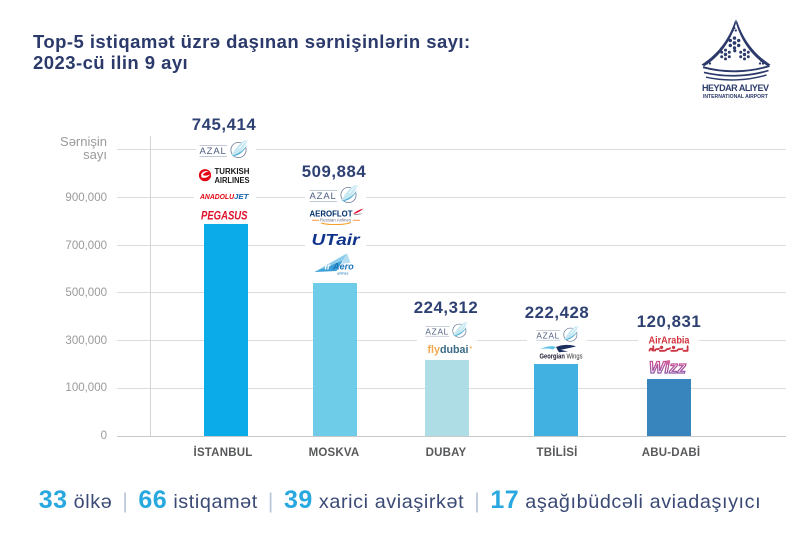 Image resolution: width=800 pixels, height=549 pixels. What do you see at coordinates (232, 180) in the screenshot?
I see `svg-text: AIRLINES` at bounding box center [232, 180].